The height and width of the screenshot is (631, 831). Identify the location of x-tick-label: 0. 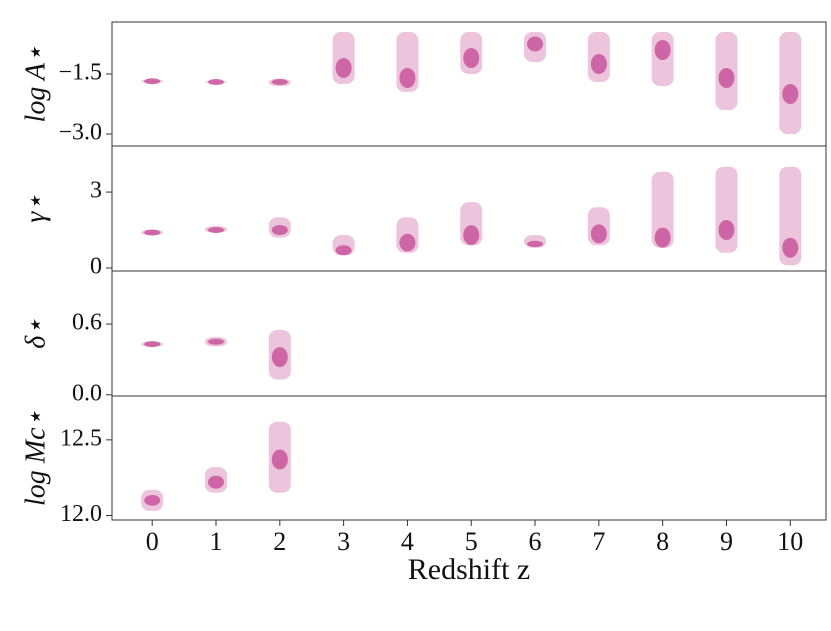
(152, 541).